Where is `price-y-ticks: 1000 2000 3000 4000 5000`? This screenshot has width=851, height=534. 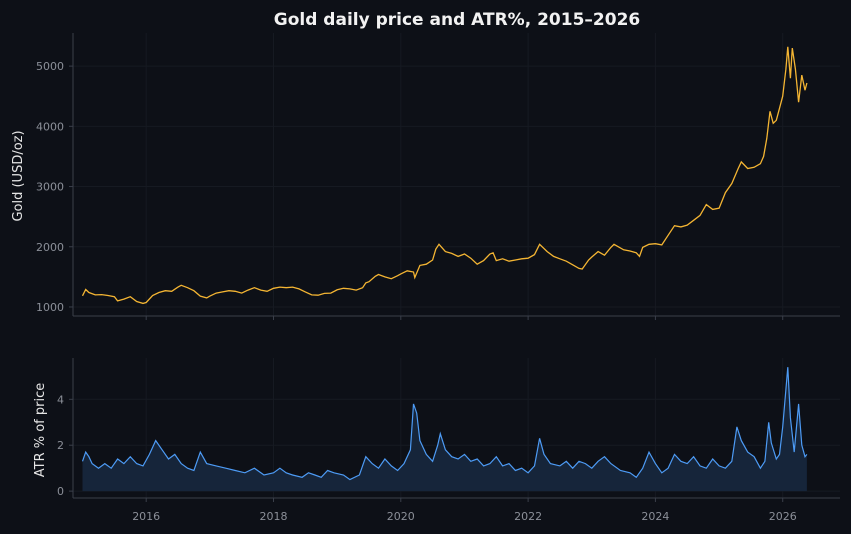 price-y-ticks: 1000 2000 3000 4000 5000 is located at coordinates (54, 187).